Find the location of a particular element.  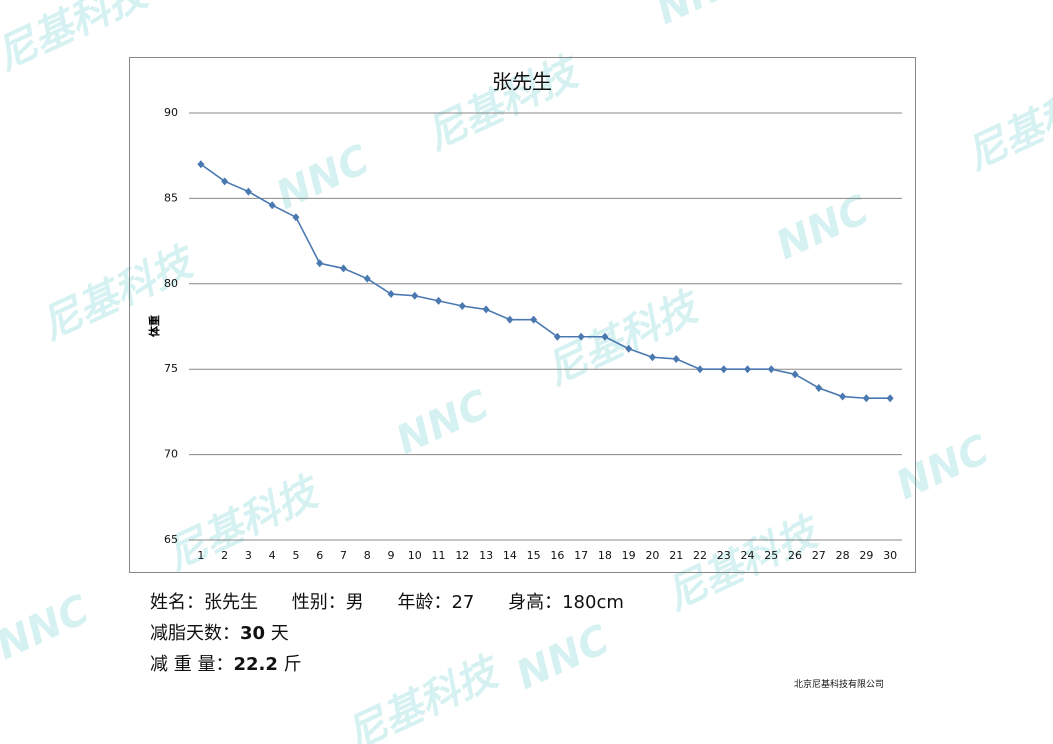

label: 性别： is located at coordinates (318, 602).